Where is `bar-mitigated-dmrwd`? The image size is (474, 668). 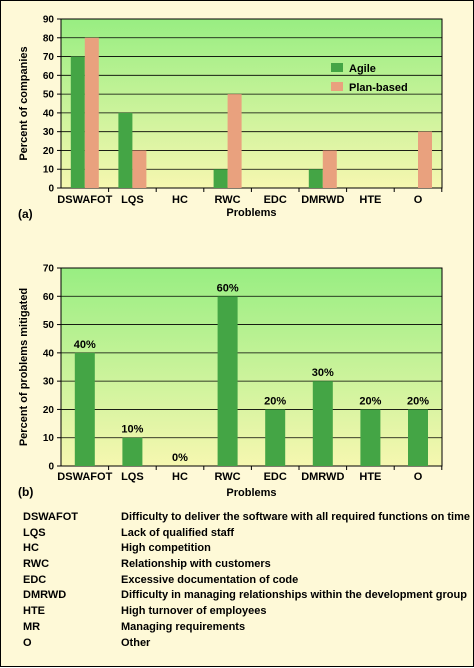 bar-mitigated-dmrwd is located at coordinates (322, 423).